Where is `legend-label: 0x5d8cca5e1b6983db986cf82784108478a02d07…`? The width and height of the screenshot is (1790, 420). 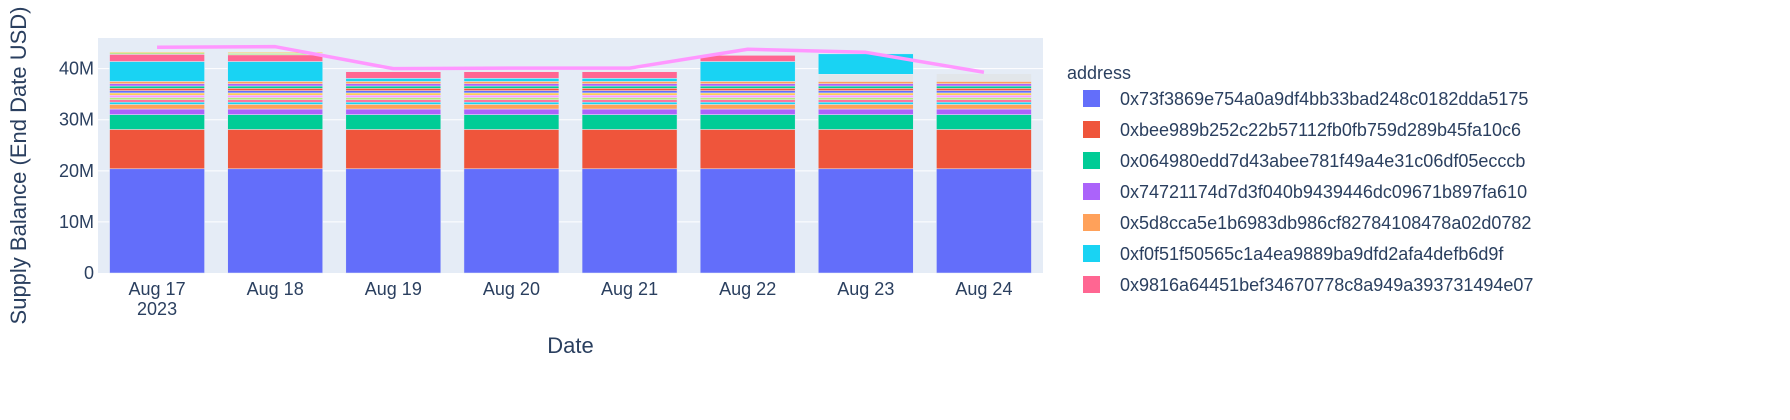
legend-label: 0x5d8cca5e1b6983db986cf82784108478a02d07… is located at coordinates (1325, 223).